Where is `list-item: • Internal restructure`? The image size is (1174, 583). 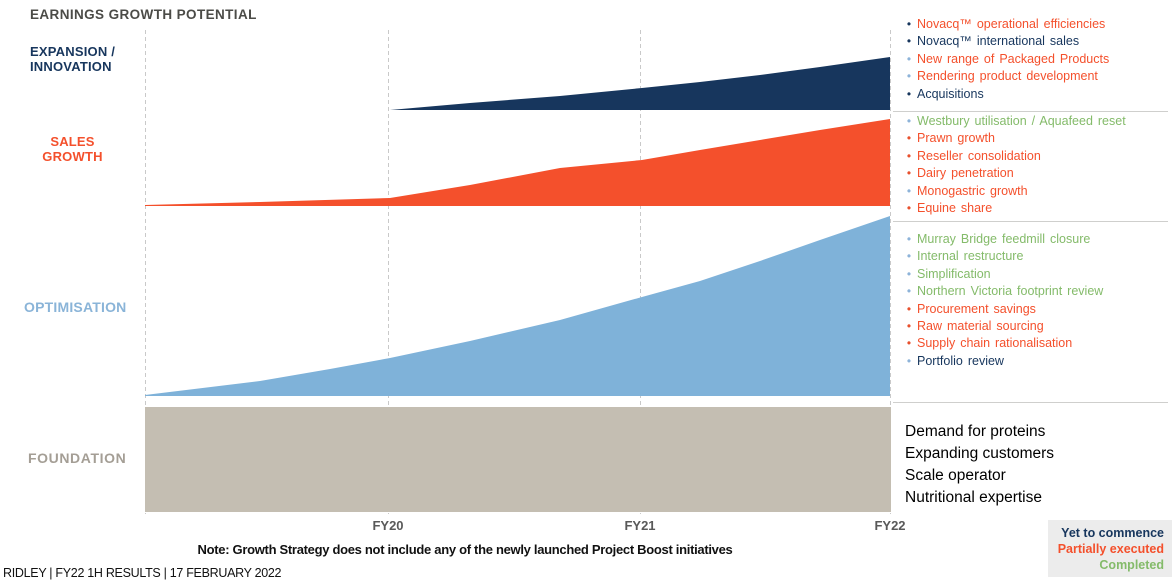 list-item: • Internal restructure is located at coordinates (1037, 256).